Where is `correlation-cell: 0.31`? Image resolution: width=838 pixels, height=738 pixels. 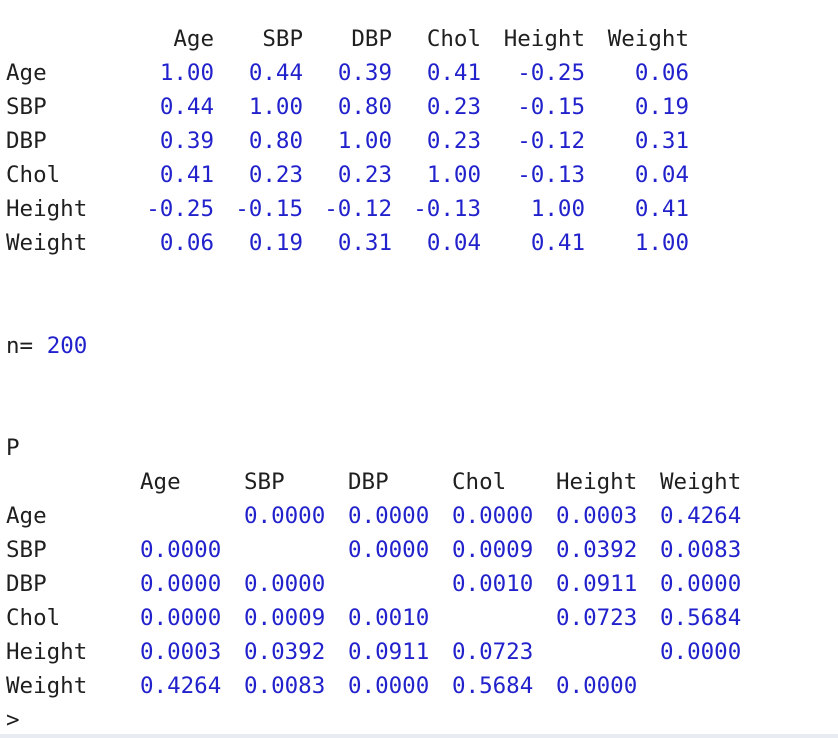 correlation-cell: 0.31 is located at coordinates (364, 243).